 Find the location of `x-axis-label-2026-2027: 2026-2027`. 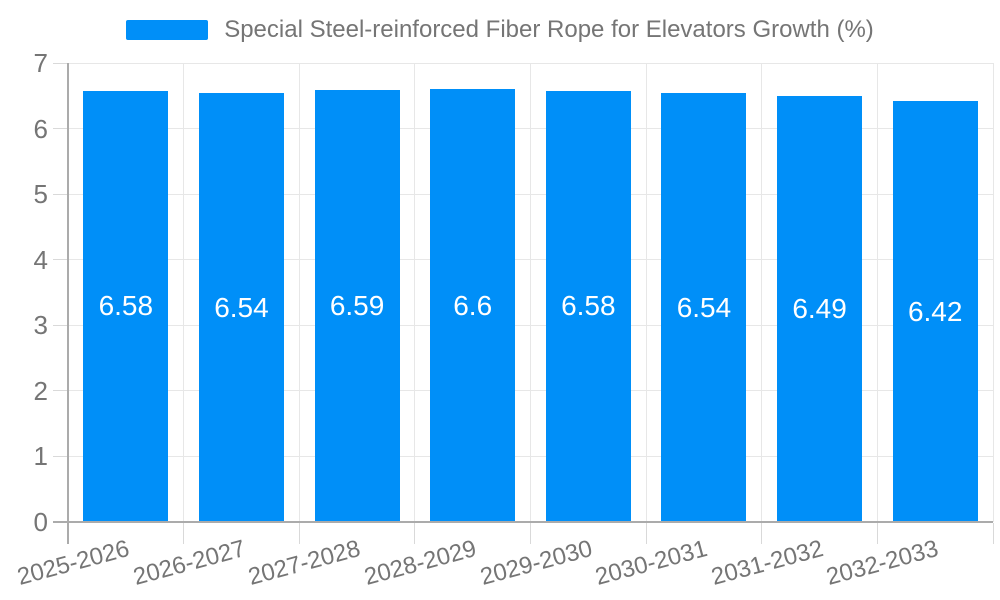

x-axis-label-2026-2027: 2026-2027 is located at coordinates (189, 563).